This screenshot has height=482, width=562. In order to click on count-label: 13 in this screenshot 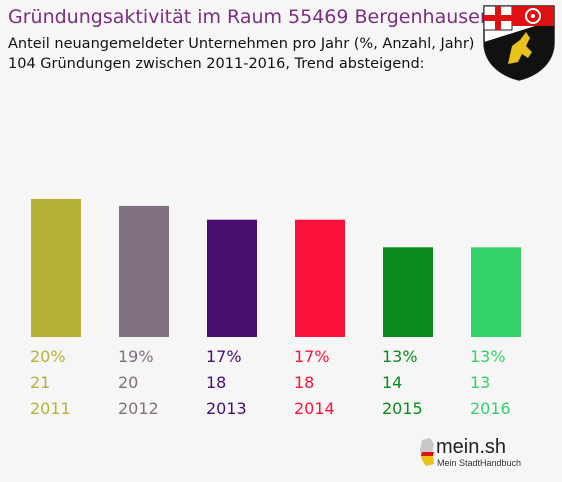, I will do `click(480, 382)`.